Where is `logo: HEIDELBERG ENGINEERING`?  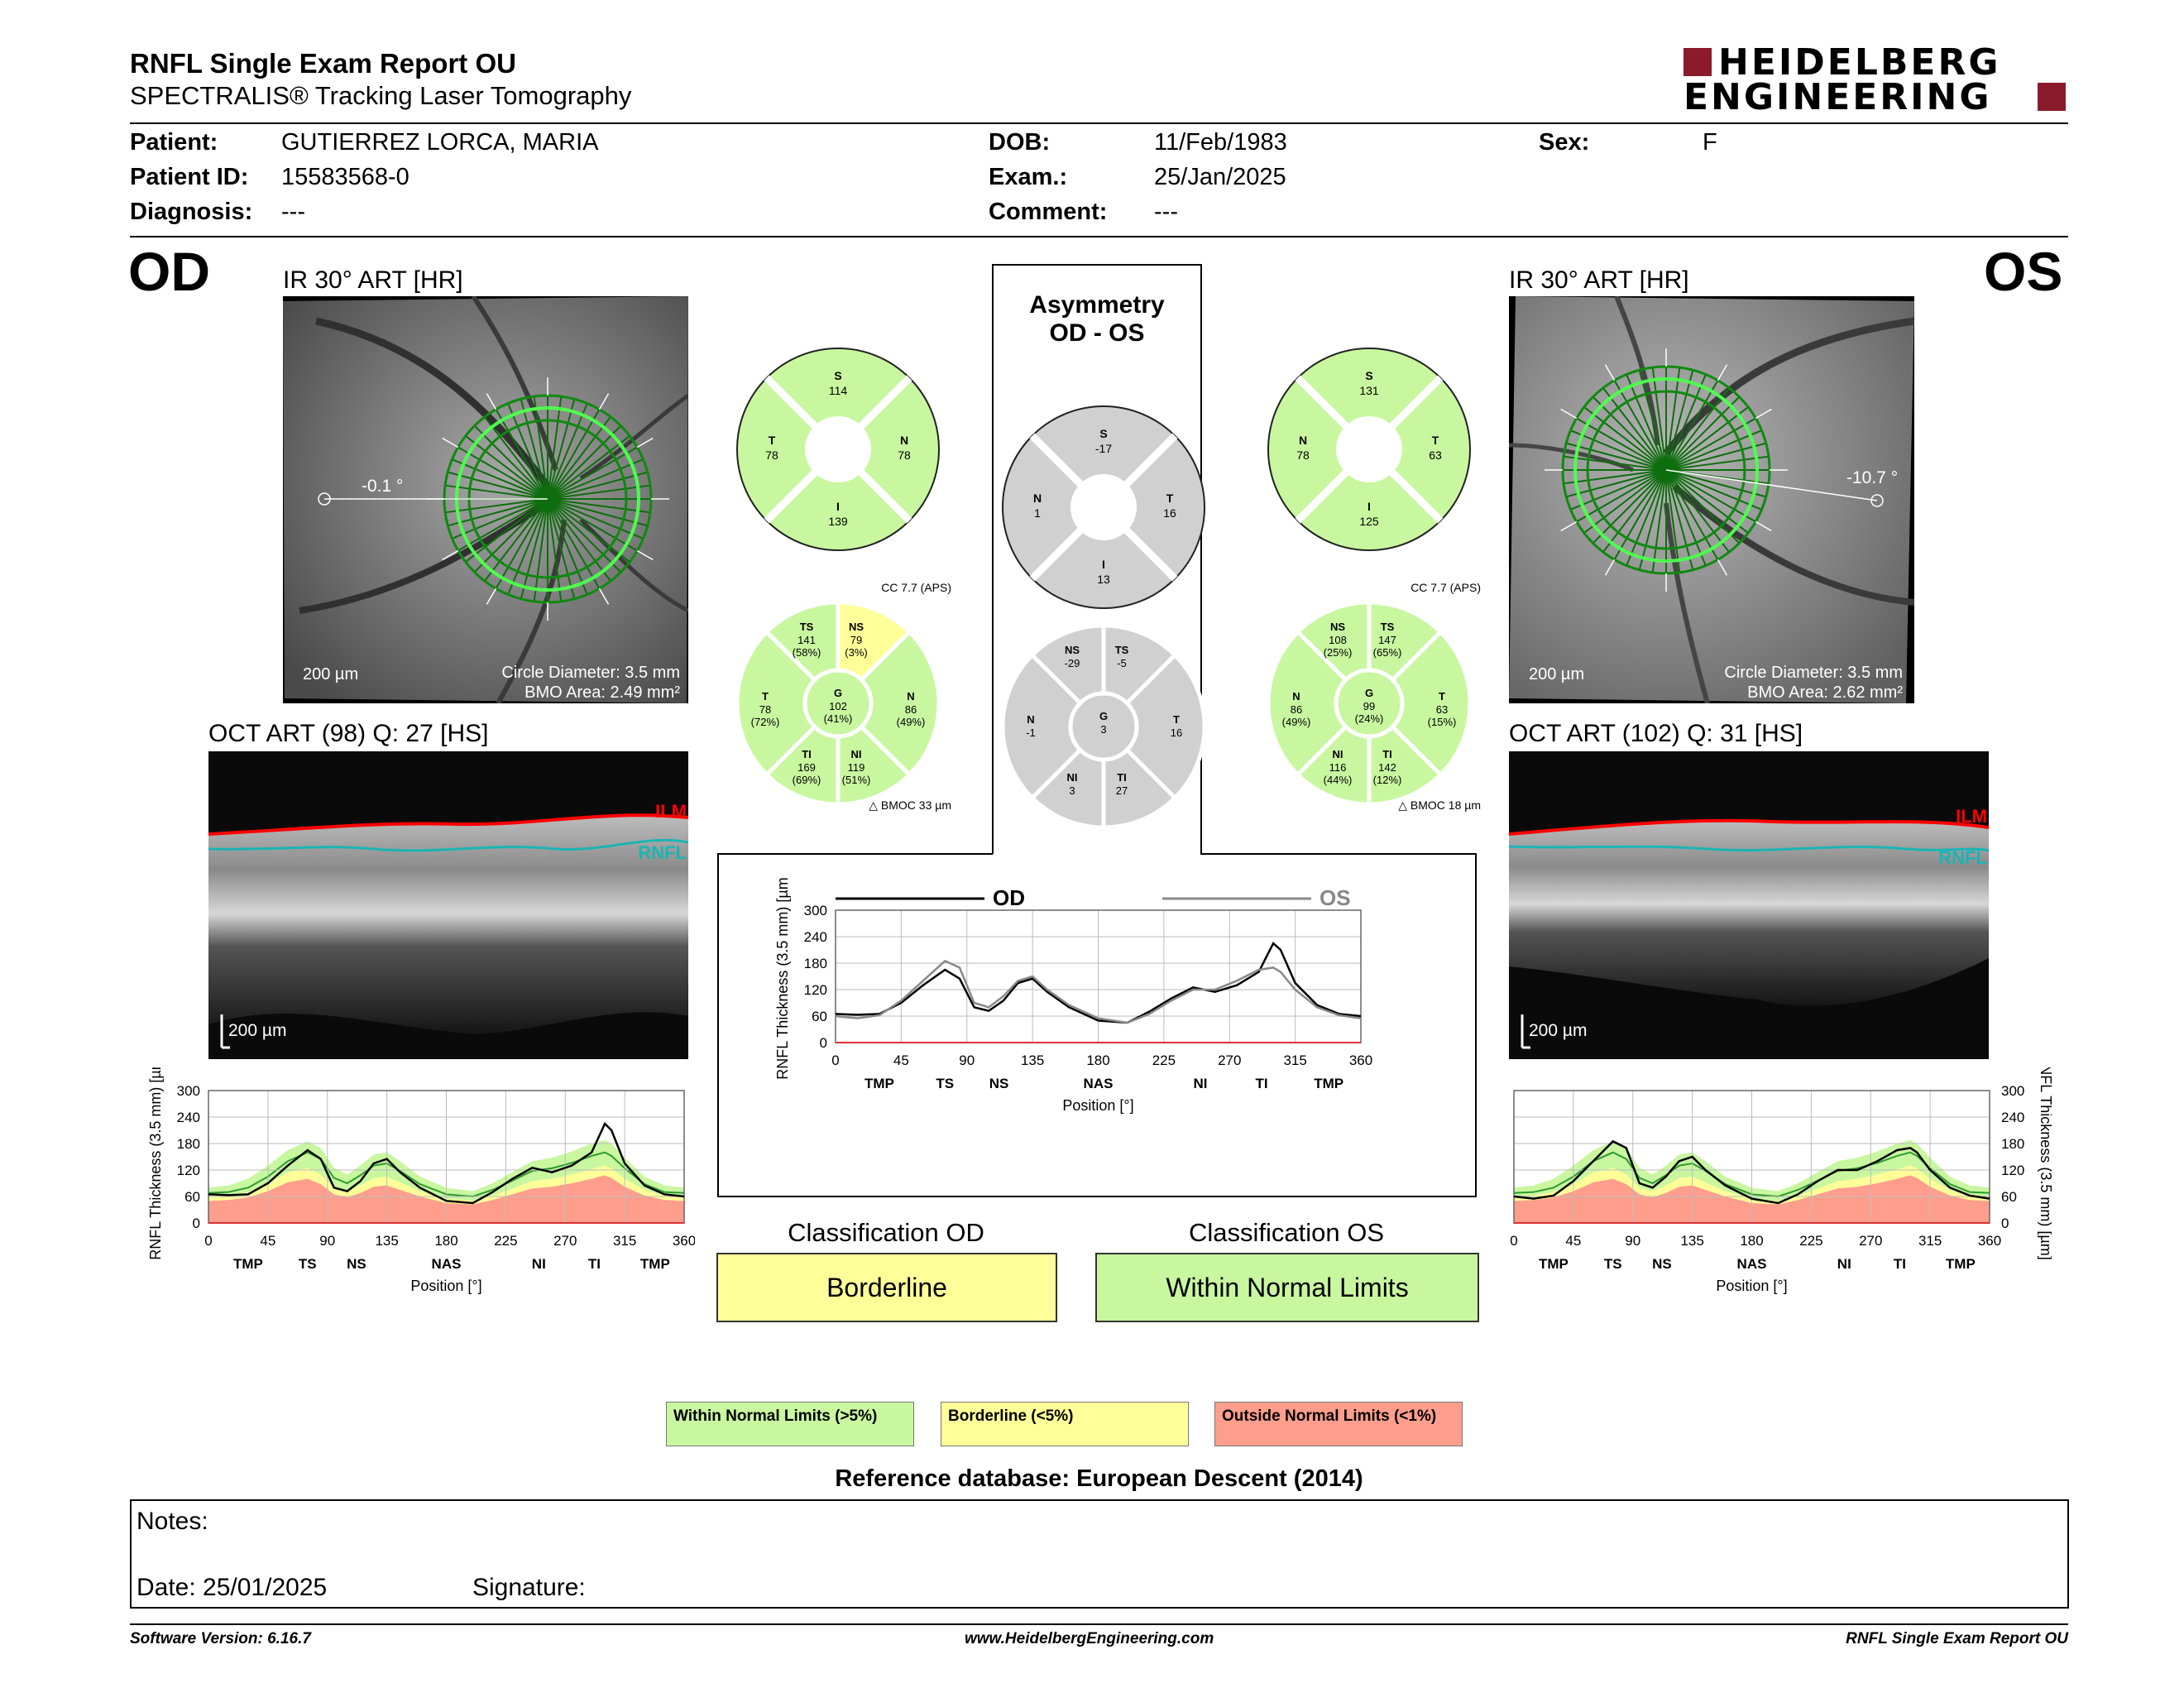 logo: HEIDELBERG ENGINEERING is located at coordinates (1875, 79).